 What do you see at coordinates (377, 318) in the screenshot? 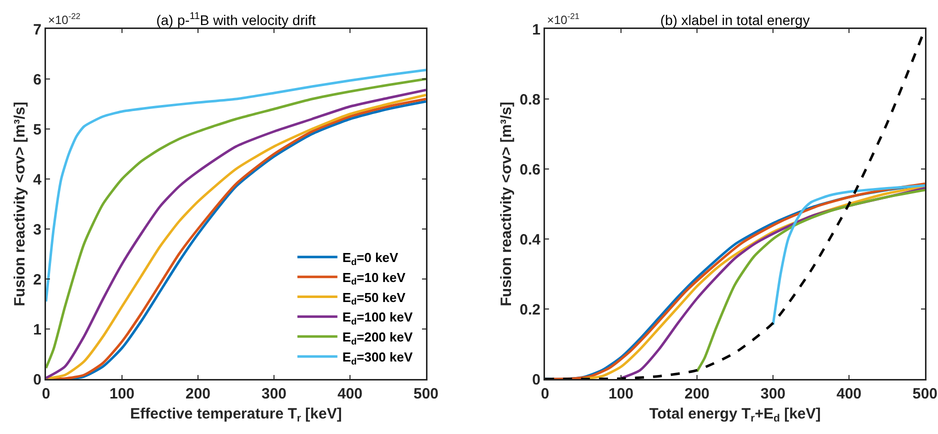
I see `legend-label: E$_{d}$=100 keV` at bounding box center [377, 318].